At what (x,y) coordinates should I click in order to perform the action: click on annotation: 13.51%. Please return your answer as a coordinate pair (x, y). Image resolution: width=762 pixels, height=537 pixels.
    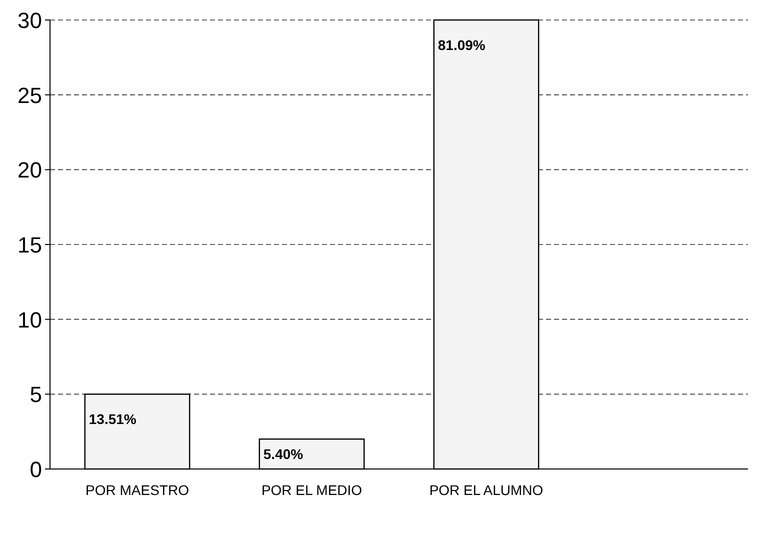
    Looking at the image, I should click on (112, 419).